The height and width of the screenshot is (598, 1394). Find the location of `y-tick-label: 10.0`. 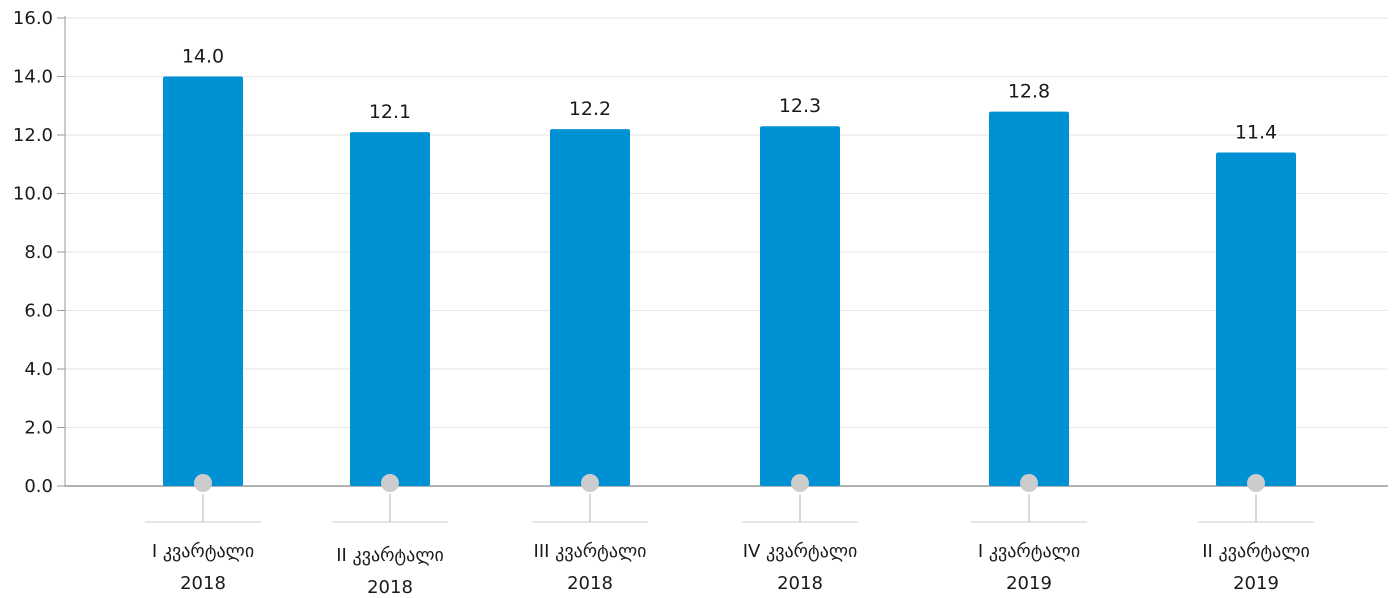

y-tick-label: 10.0 is located at coordinates (33, 194).